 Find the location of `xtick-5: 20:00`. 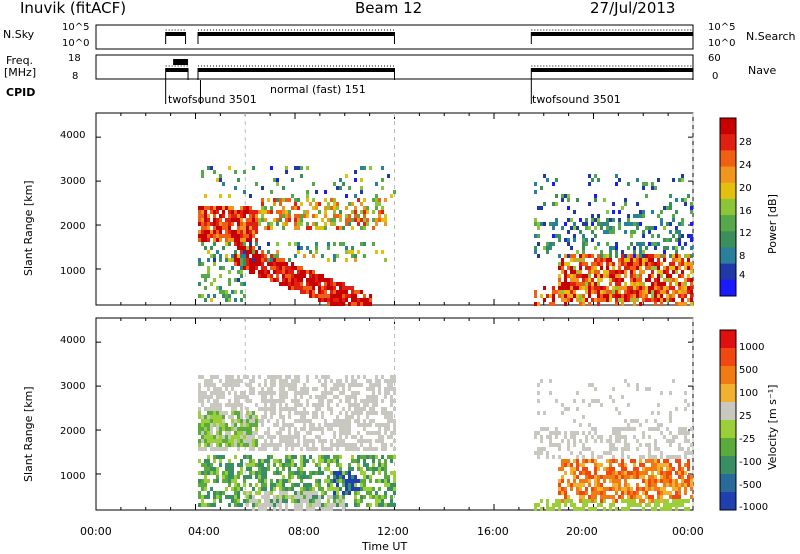

xtick-5: 20:00 is located at coordinates (582, 531).